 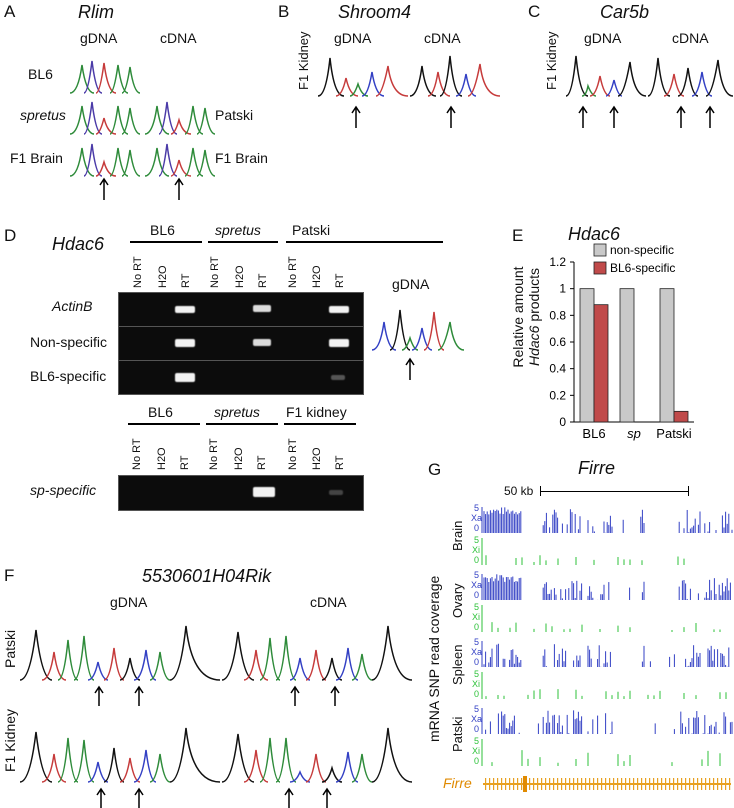 What do you see at coordinates (418, 330) in the screenshot?
I see `d-gdna-chromatogram` at bounding box center [418, 330].